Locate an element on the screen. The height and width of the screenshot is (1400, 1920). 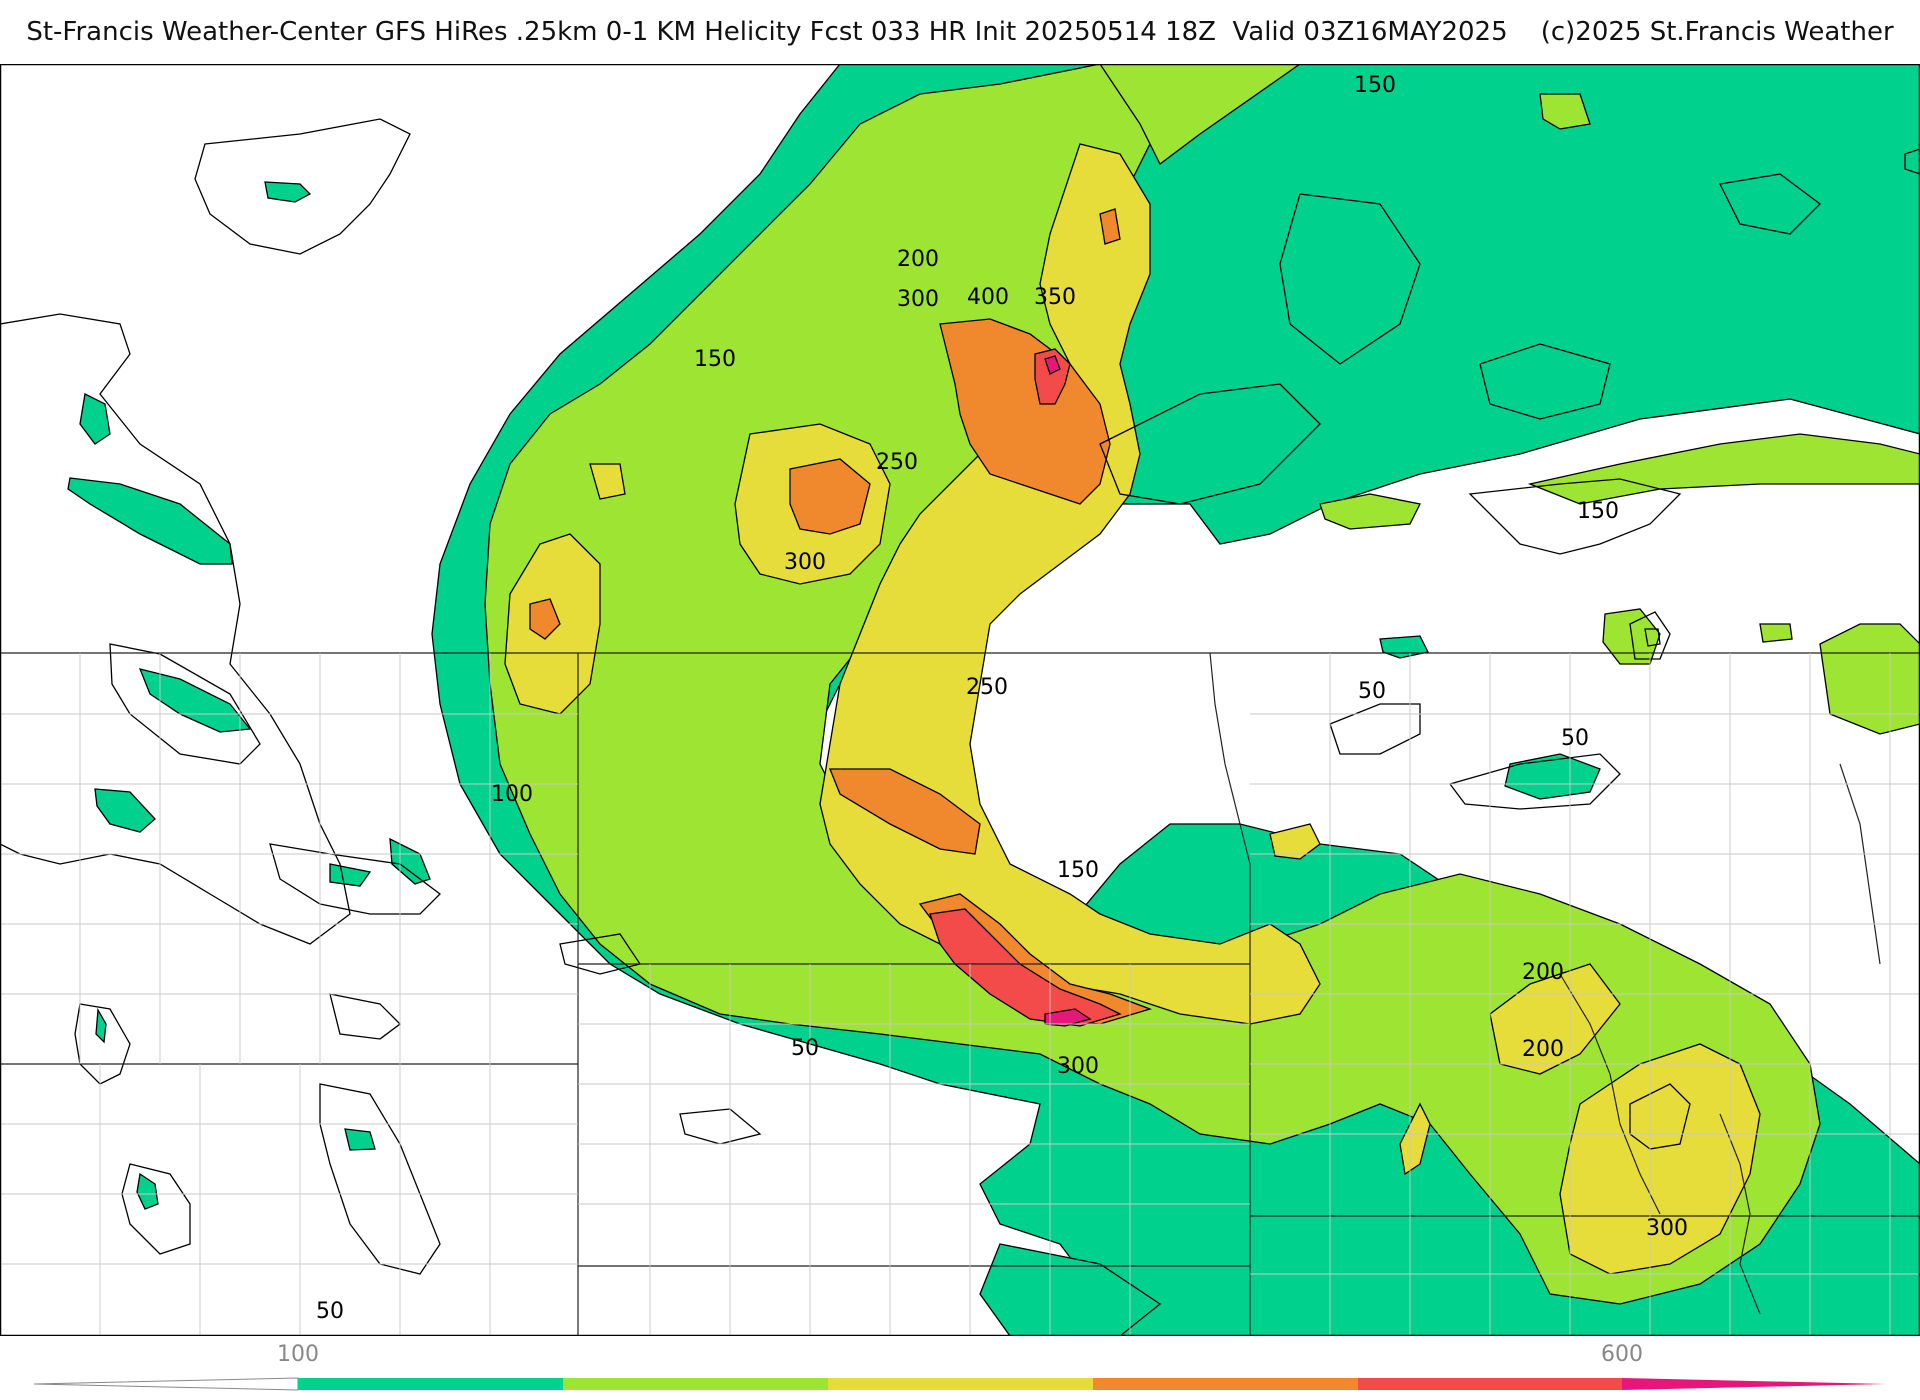
colorbar is located at coordinates (959, 1384).